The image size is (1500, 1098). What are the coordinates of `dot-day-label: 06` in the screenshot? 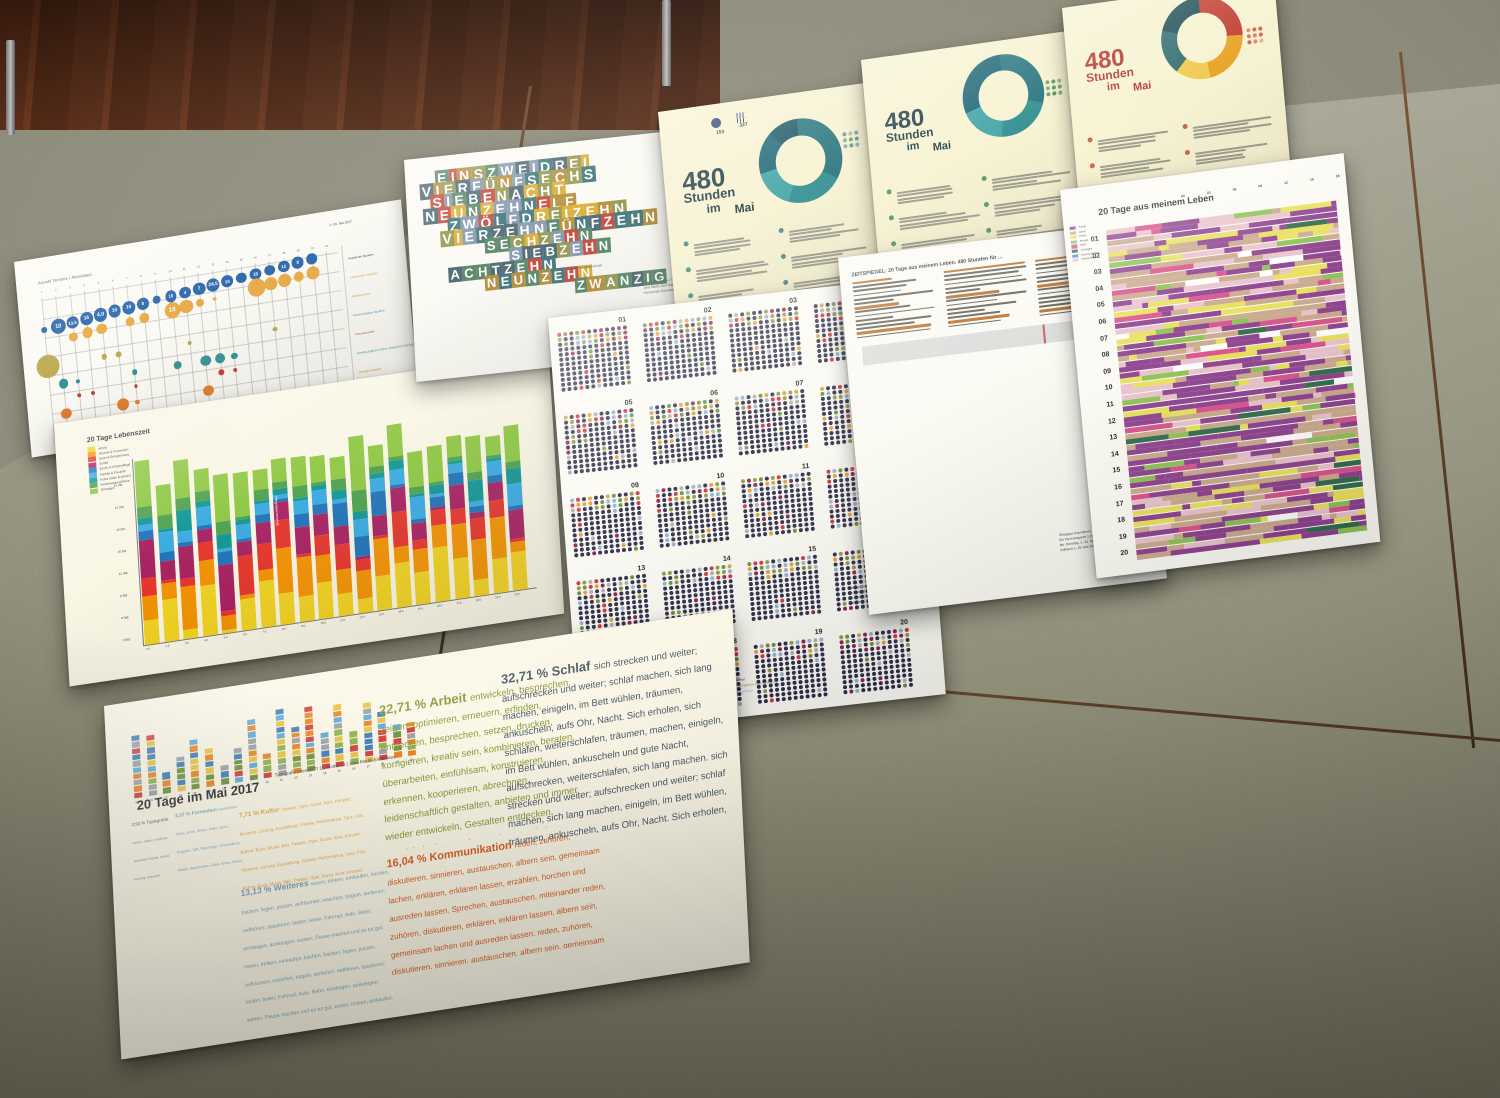 It's located at (714, 393).